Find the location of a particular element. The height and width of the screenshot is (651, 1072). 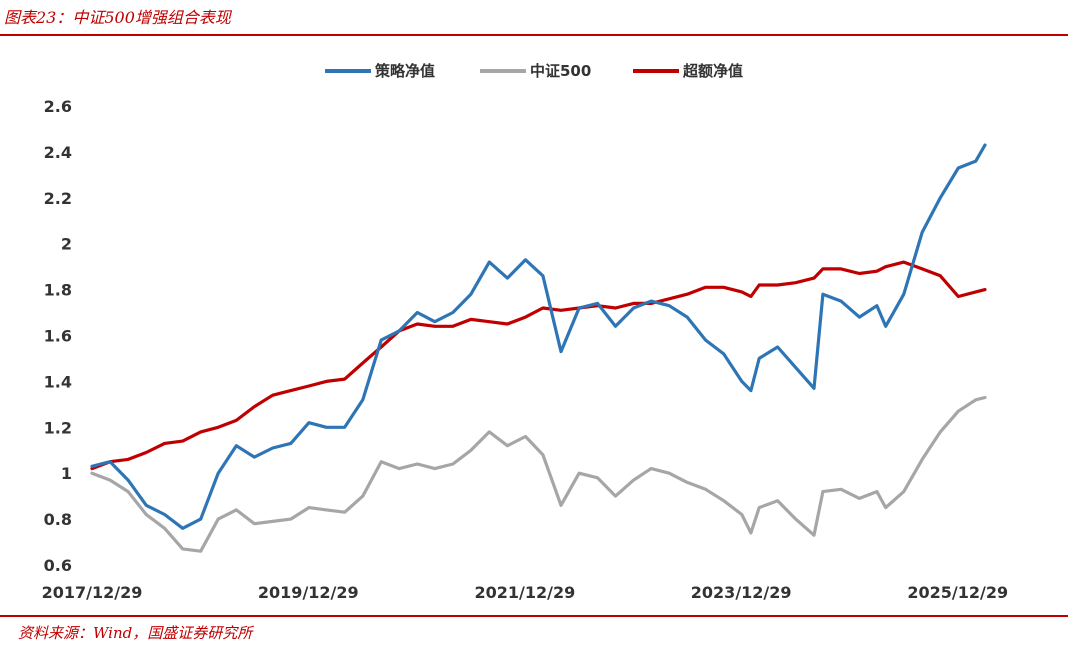

y-tick-label: 1 is located at coordinates (66, 473).